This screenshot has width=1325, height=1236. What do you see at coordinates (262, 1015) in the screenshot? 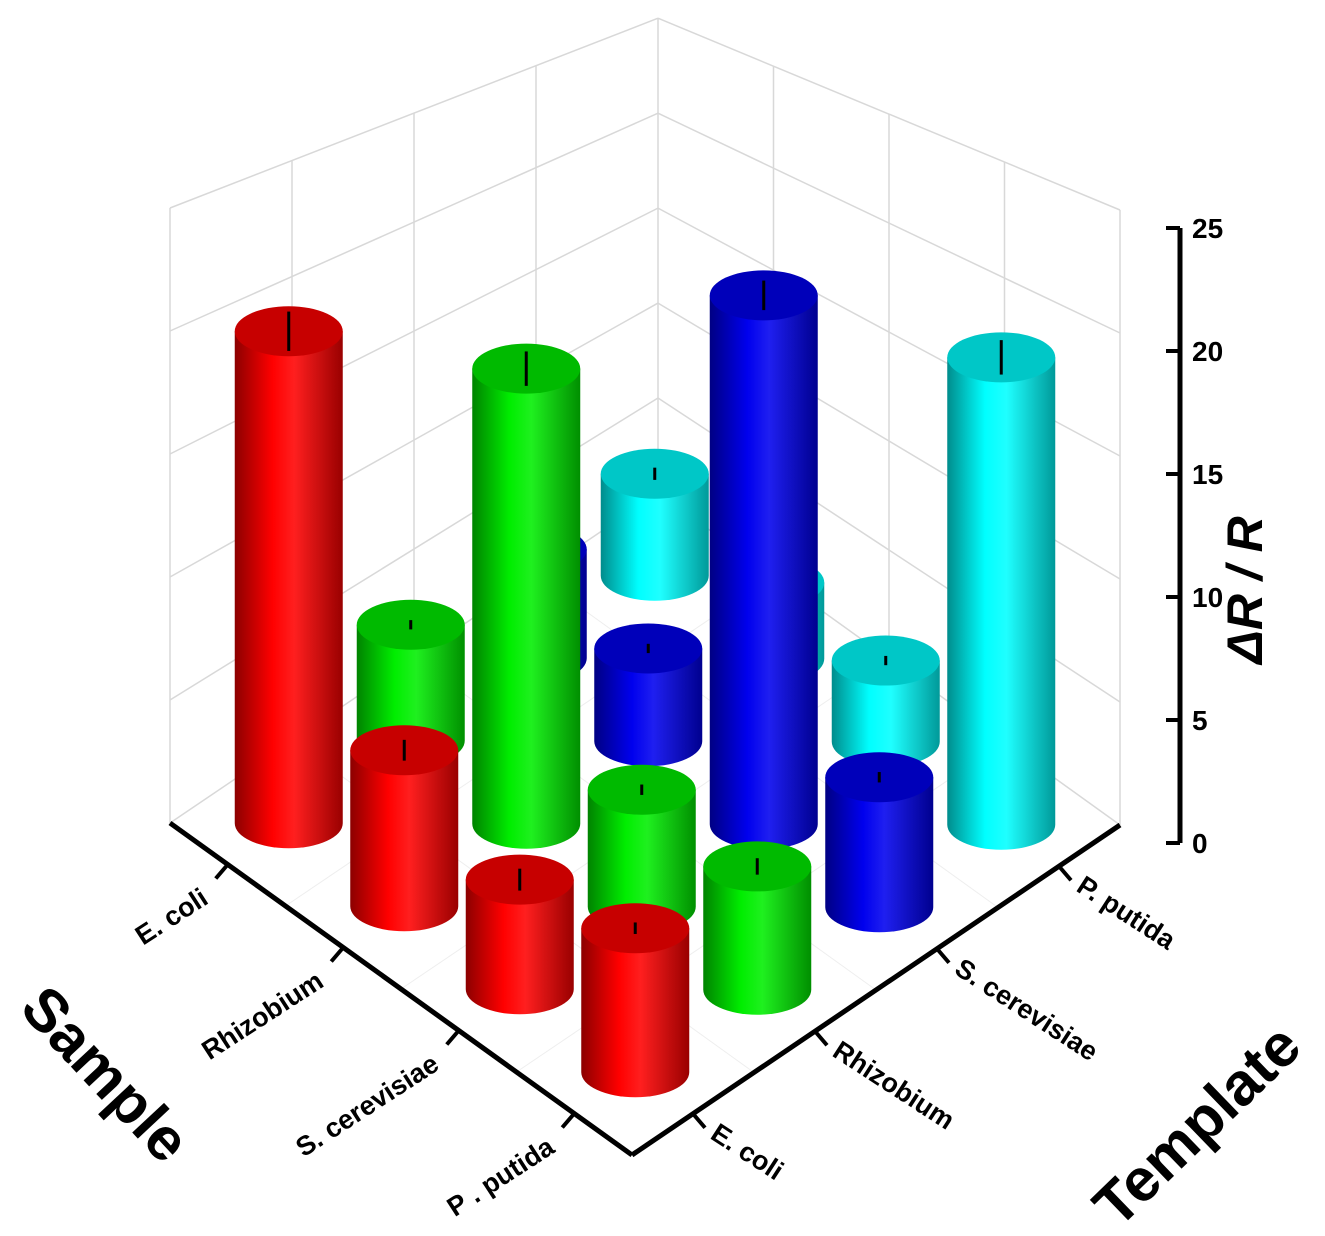
I see `sample-tick-label: Rhizobium` at bounding box center [262, 1015].